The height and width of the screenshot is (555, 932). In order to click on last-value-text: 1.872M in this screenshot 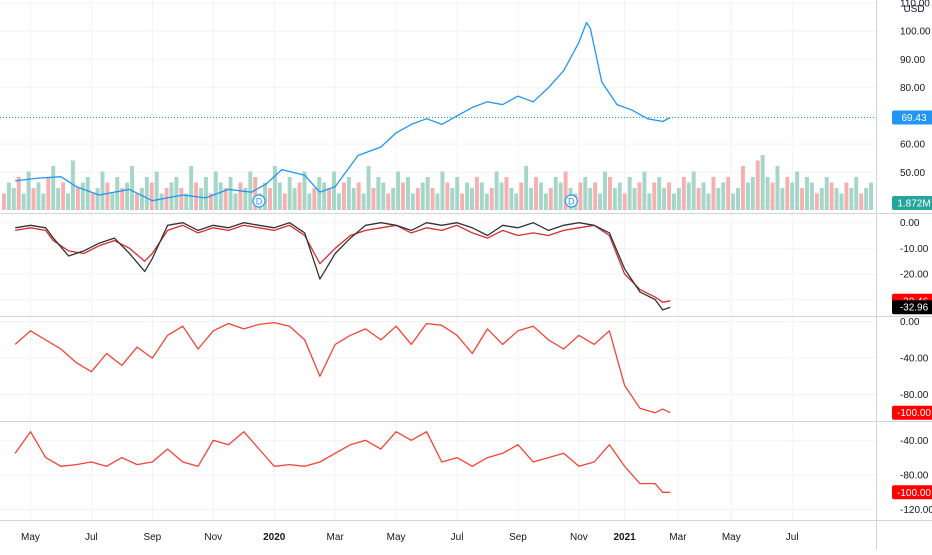, I will do `click(913, 204)`.